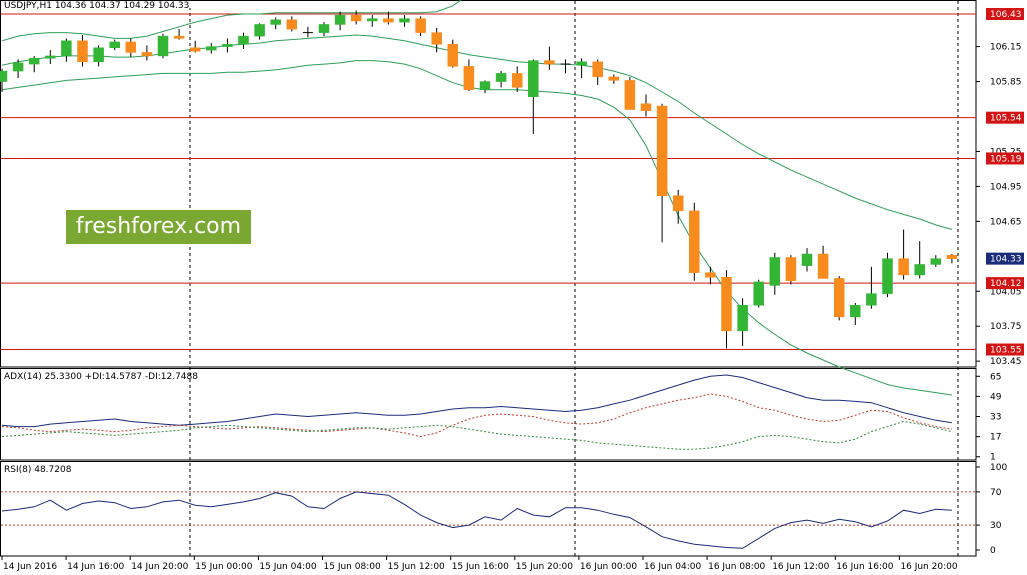 The width and height of the screenshot is (1027, 575). Describe the element at coordinates (995, 418) in the screenshot. I see `adx-tick-label-2: 33` at that location.